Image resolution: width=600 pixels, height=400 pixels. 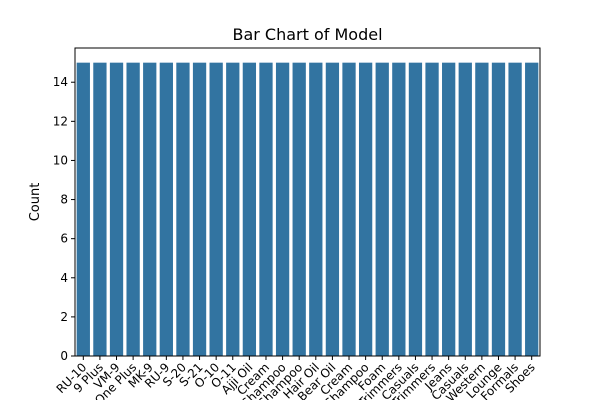 I want to click on chart-title: Bar Chart of Model, so click(x=307, y=34).